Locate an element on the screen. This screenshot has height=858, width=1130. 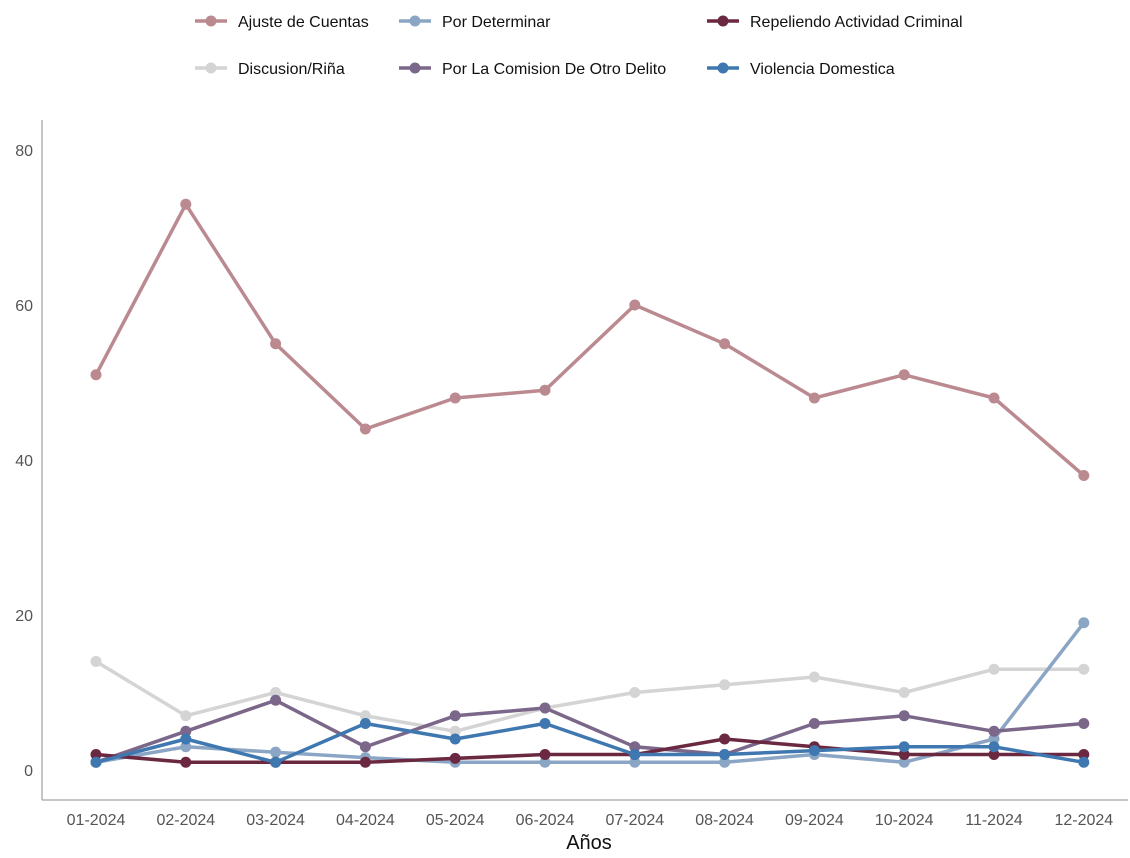
x-tick-label: 02-2024 is located at coordinates (185, 820).